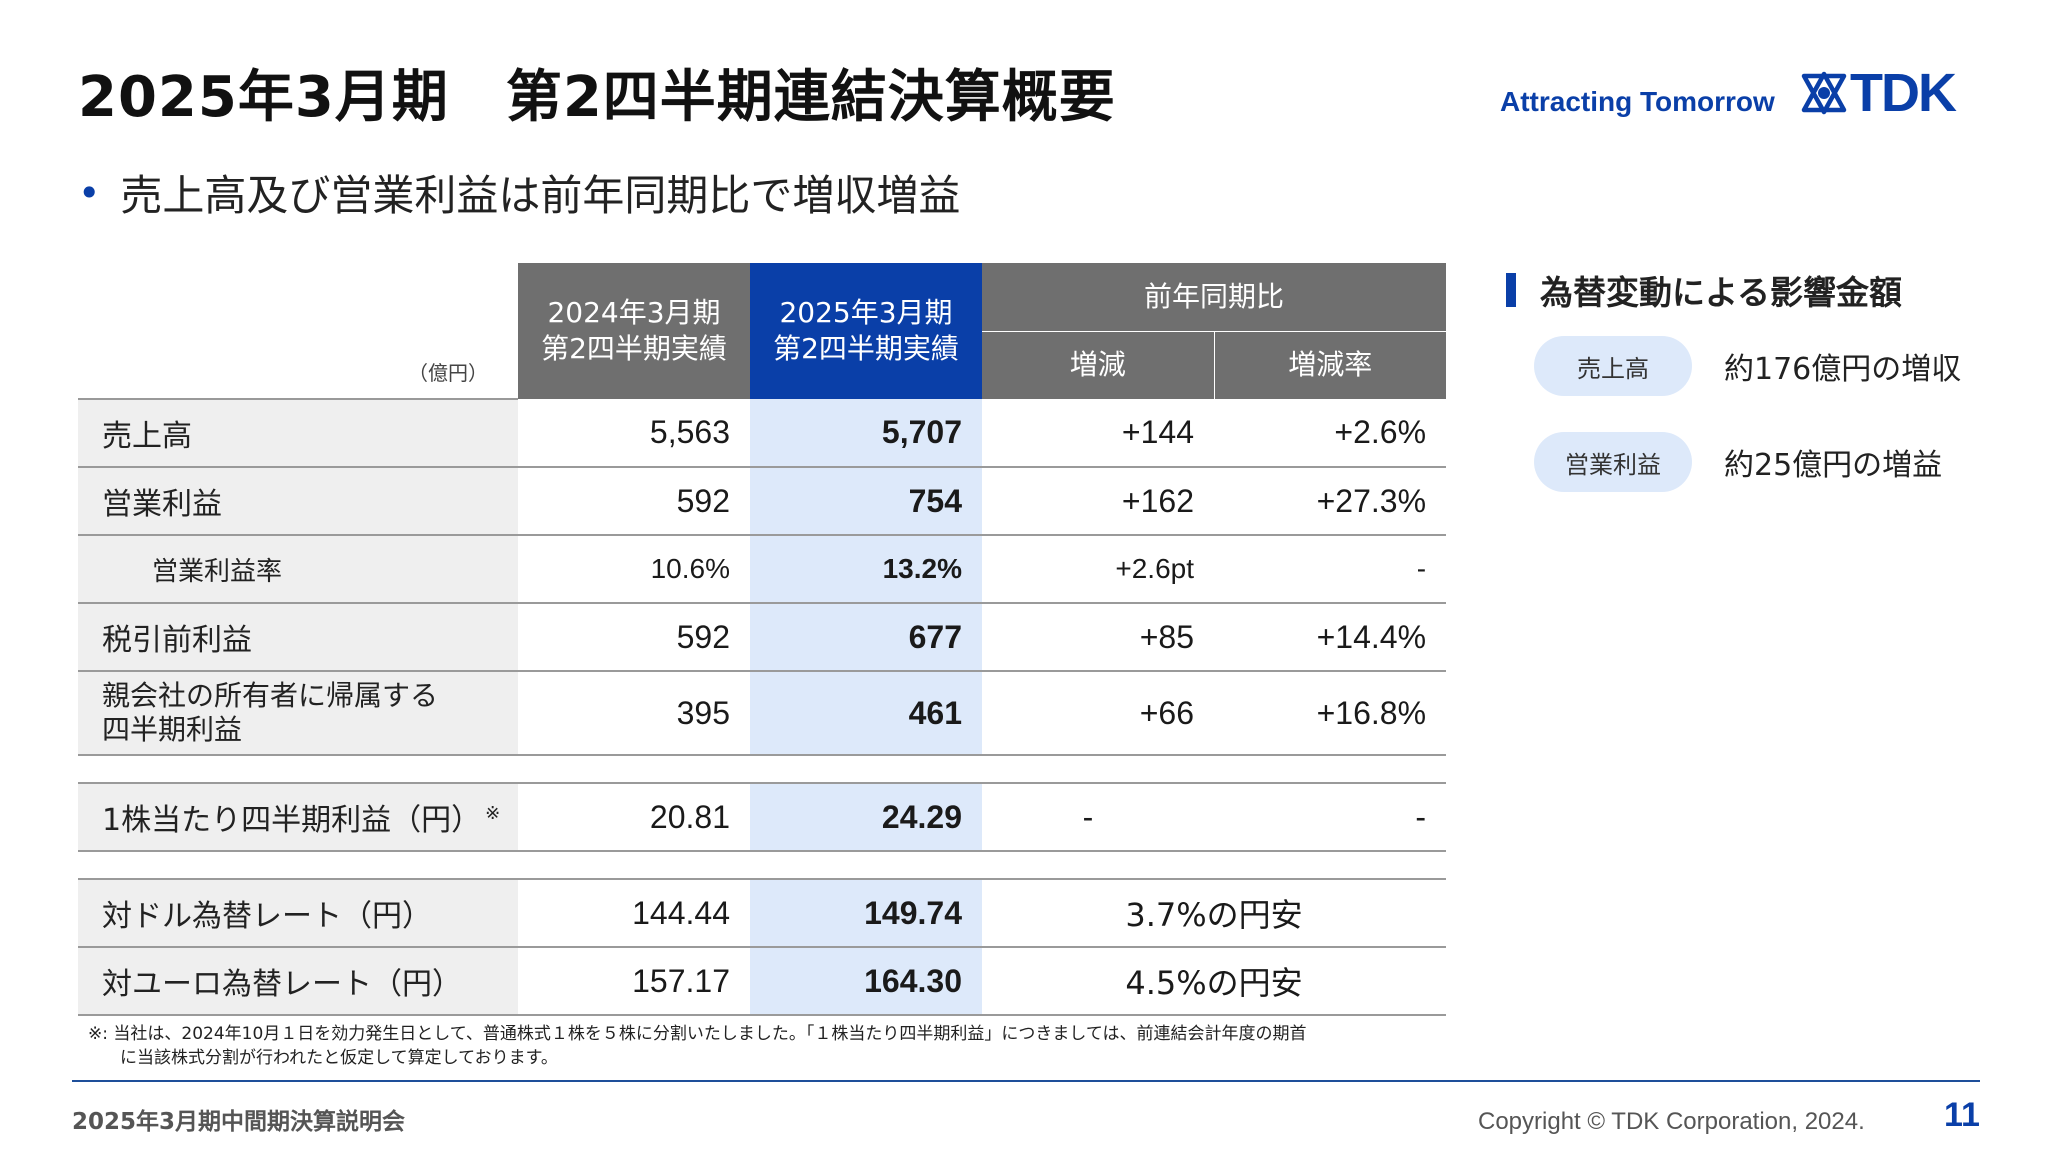  Describe the element at coordinates (634, 713) in the screenshot. I see `cell-prev: 395` at that location.